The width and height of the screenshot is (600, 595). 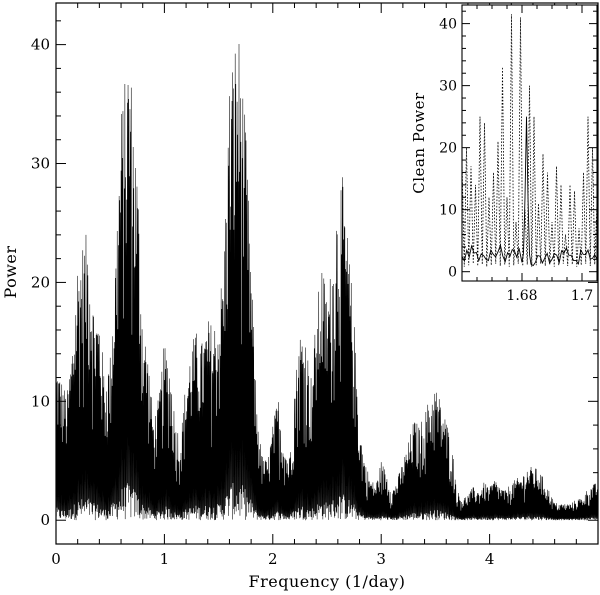 What do you see at coordinates (521, 296) in the screenshot?
I see `inset-x-tick-label: 1.68` at bounding box center [521, 296].